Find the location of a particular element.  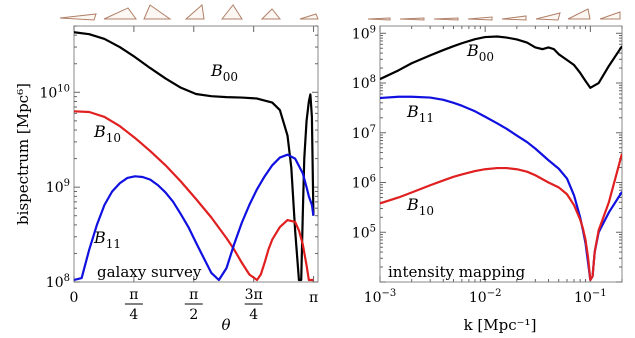

right-y-tick-label-exponent: 7 is located at coordinates (373, 129).